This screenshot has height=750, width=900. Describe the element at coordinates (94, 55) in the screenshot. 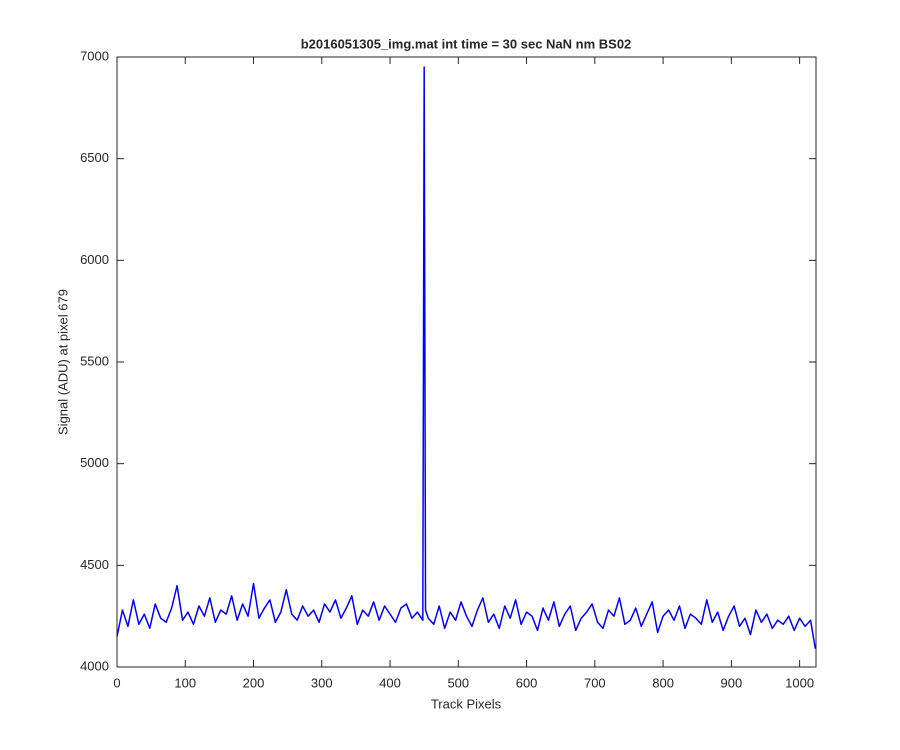

I see `y-tick-label: 7000` at that location.